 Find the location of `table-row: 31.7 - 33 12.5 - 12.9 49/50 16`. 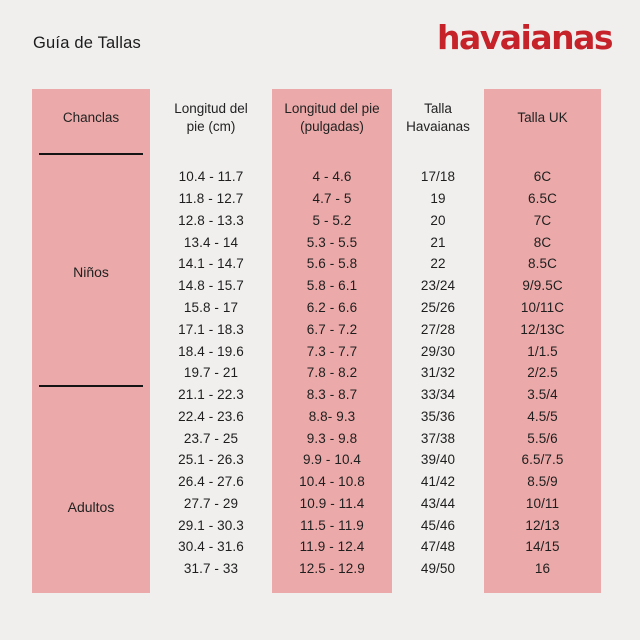

table-row: 31.7 - 33 12.5 - 12.9 49/50 16 is located at coordinates (375, 569).